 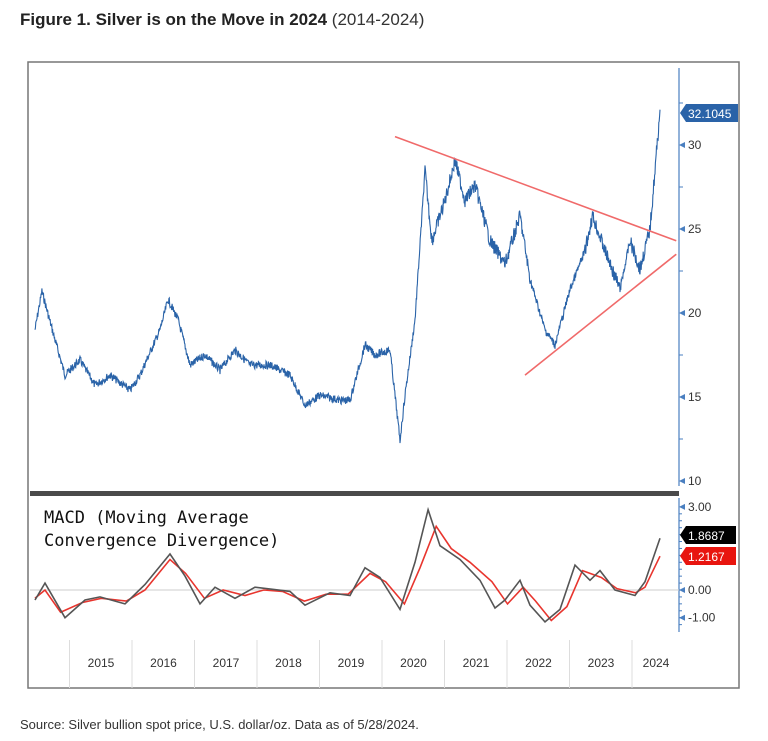 I want to click on x-tick-label: 2017, so click(x=226, y=663).